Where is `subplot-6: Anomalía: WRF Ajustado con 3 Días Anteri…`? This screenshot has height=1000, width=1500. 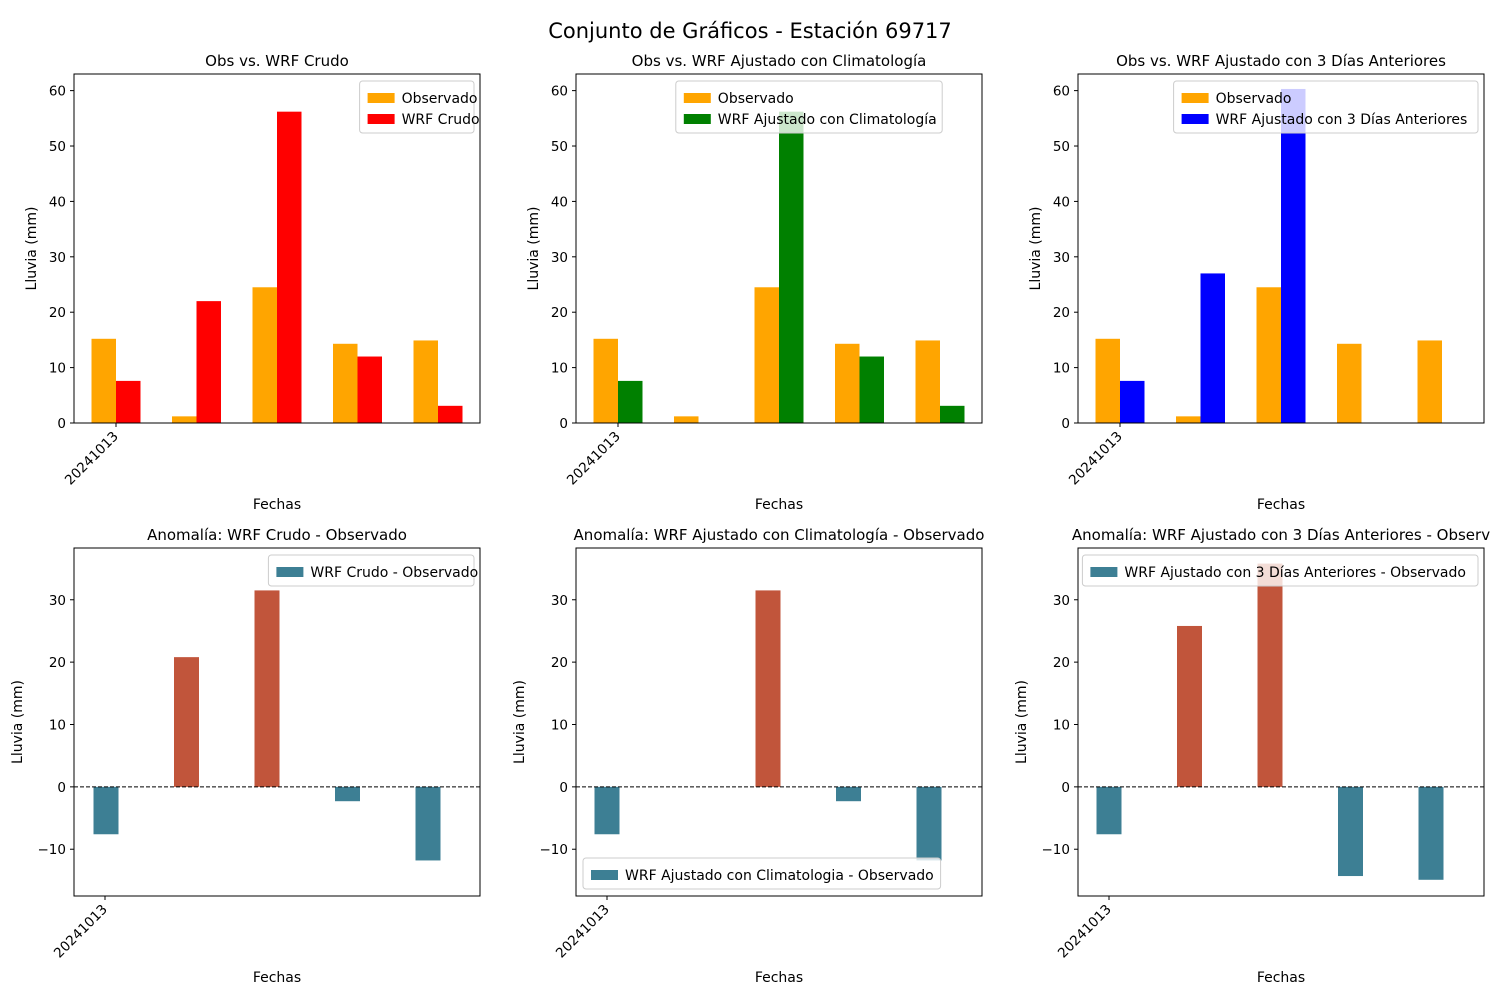
subplot-6: Anomalía: WRF Ajustado con 3 Días Anteri… is located at coordinates (1252, 756).